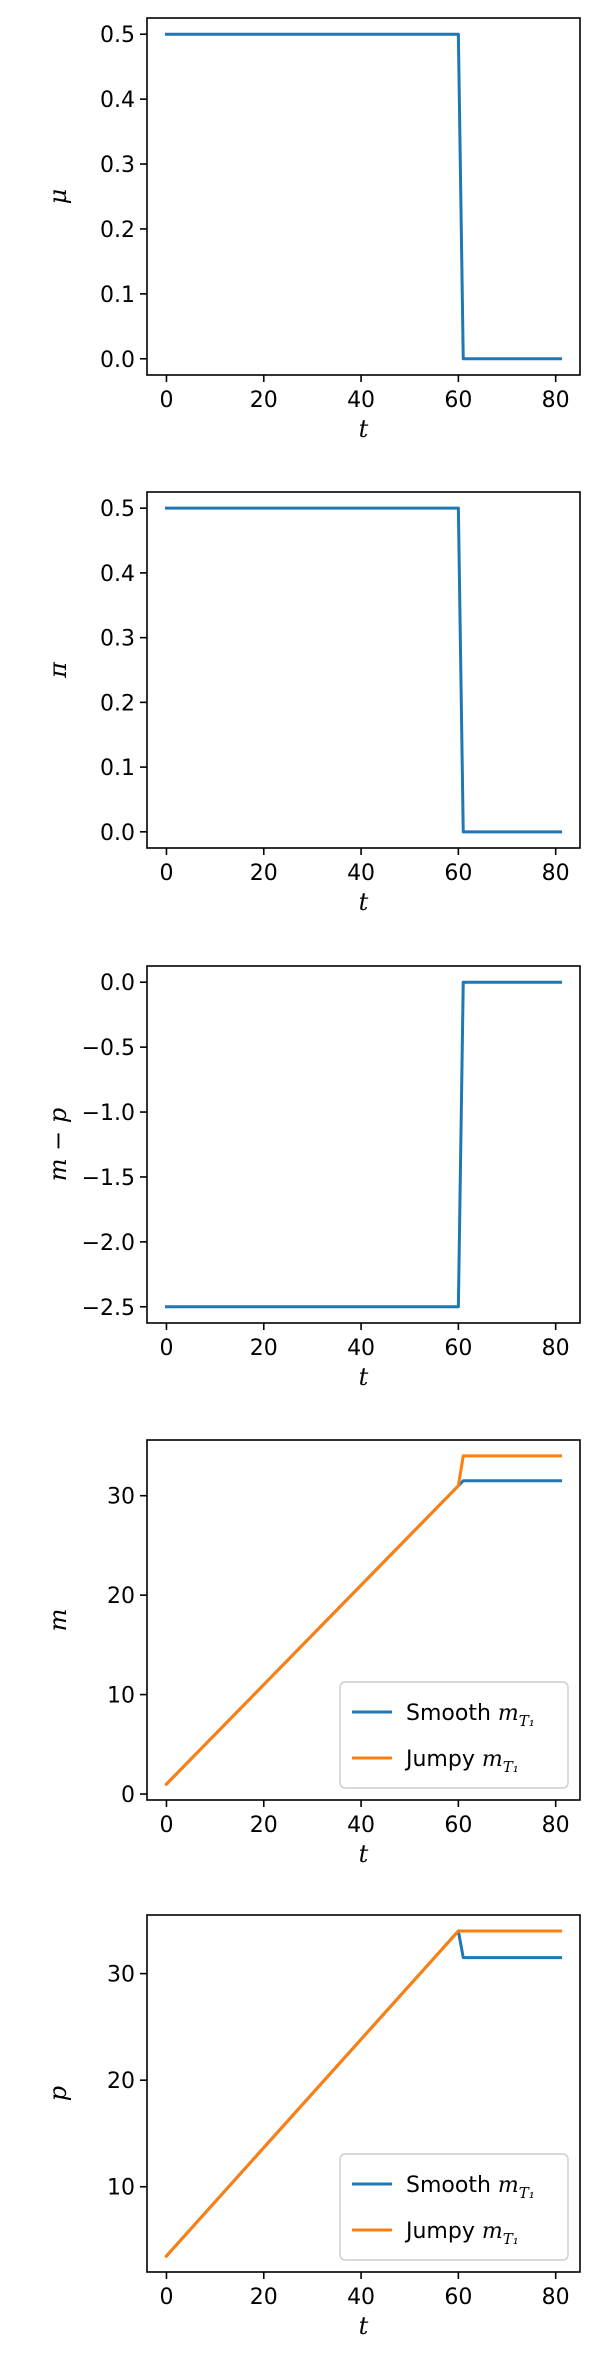  Describe the element at coordinates (58, 2093) in the screenshot. I see `y-axis-label: p` at that location.